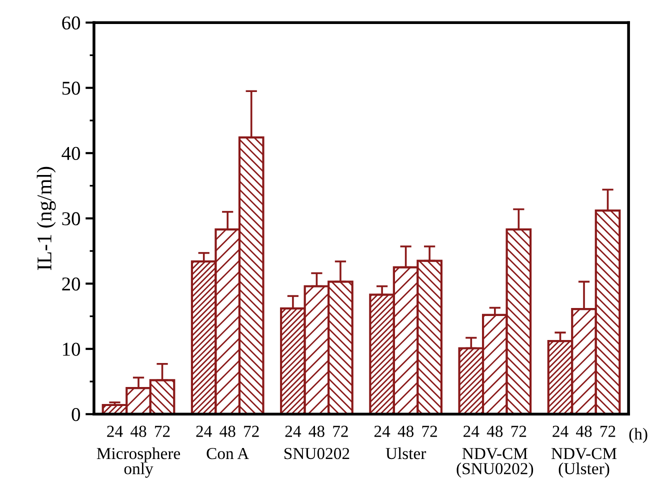 The width and height of the screenshot is (648, 502). What do you see at coordinates (115, 431) in the screenshot?
I see `series-label: 24` at bounding box center [115, 431].